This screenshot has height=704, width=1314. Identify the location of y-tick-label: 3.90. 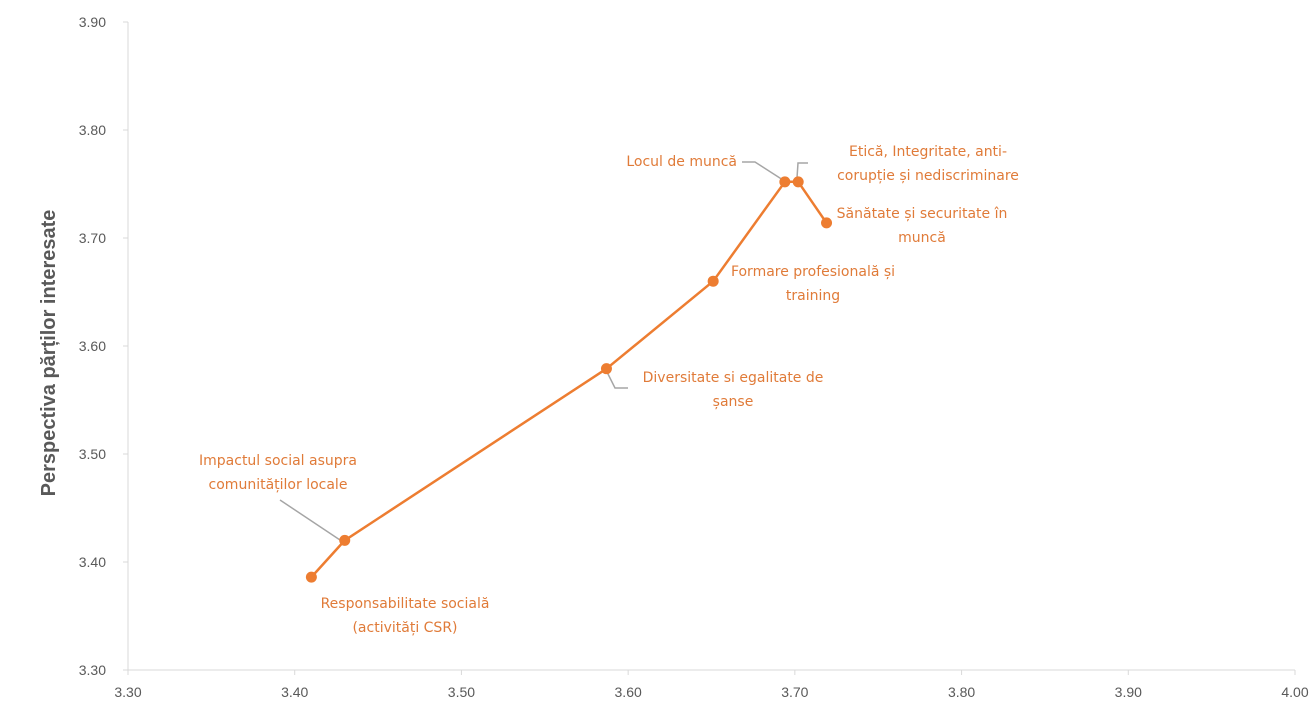
(92, 22).